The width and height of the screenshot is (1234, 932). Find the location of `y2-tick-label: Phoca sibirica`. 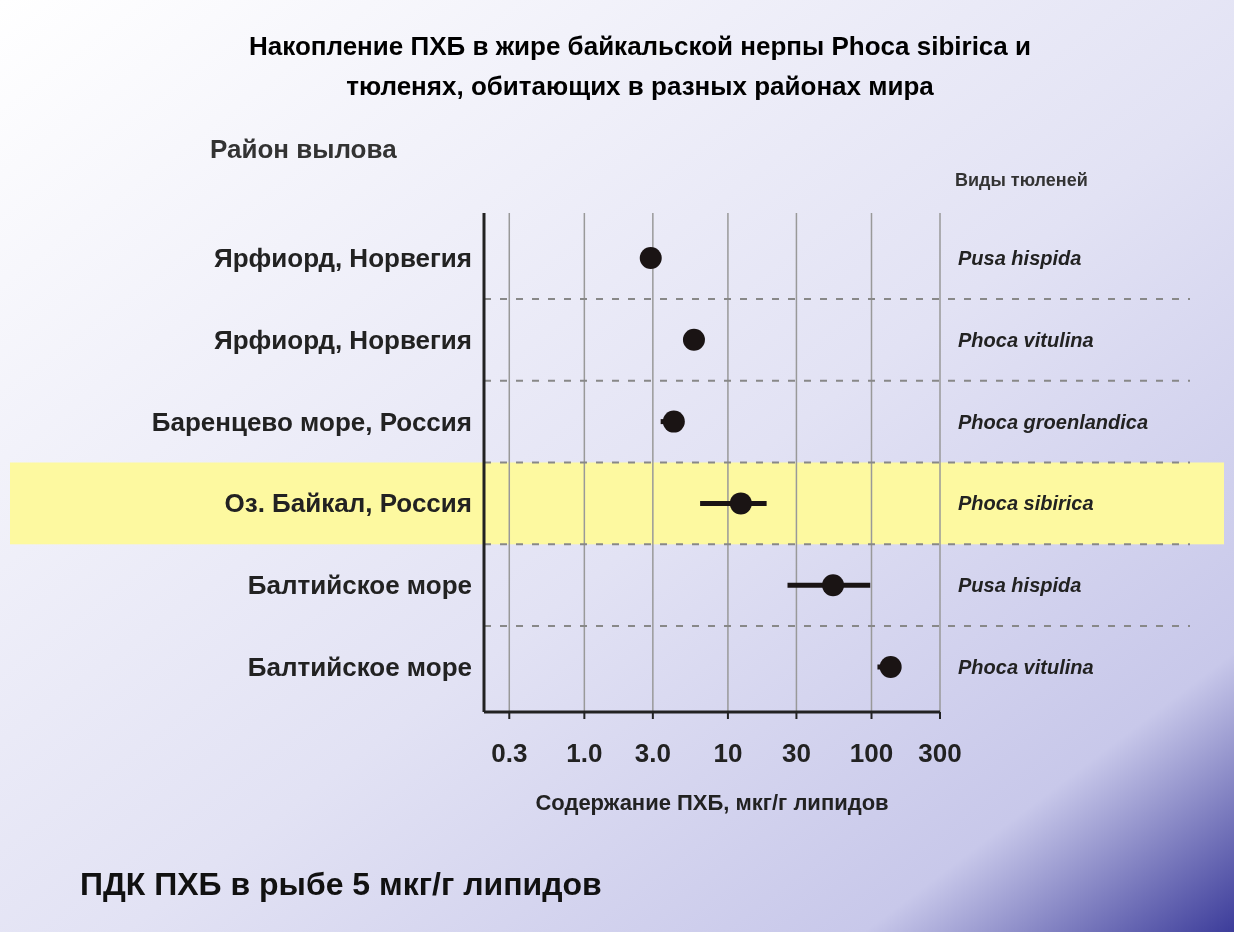

y2-tick-label: Phoca sibirica is located at coordinates (1026, 503).